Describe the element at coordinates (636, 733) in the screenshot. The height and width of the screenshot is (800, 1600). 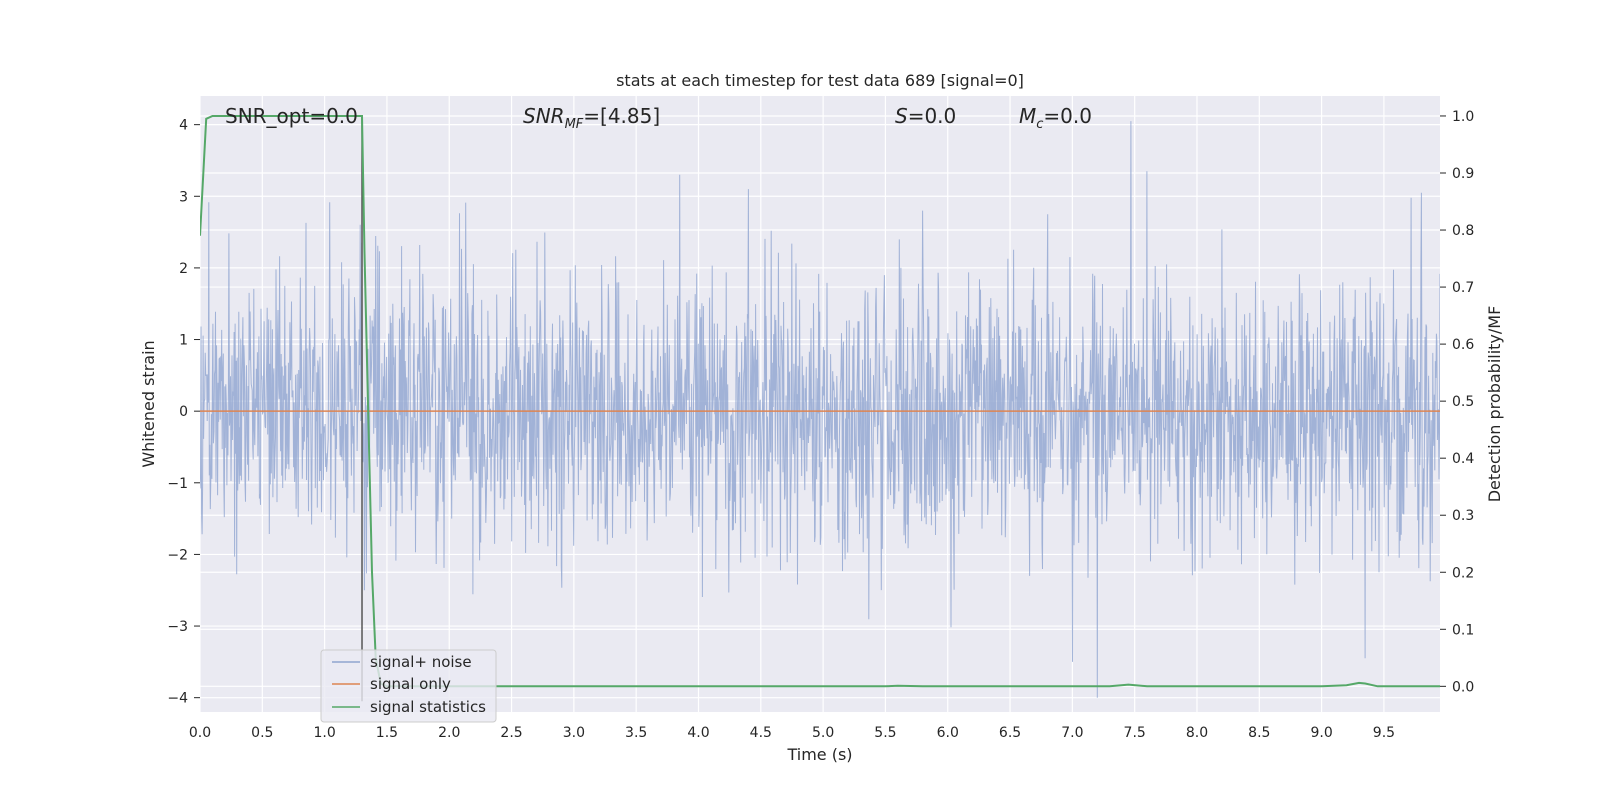
I see `x-tick-label: 3.5` at that location.